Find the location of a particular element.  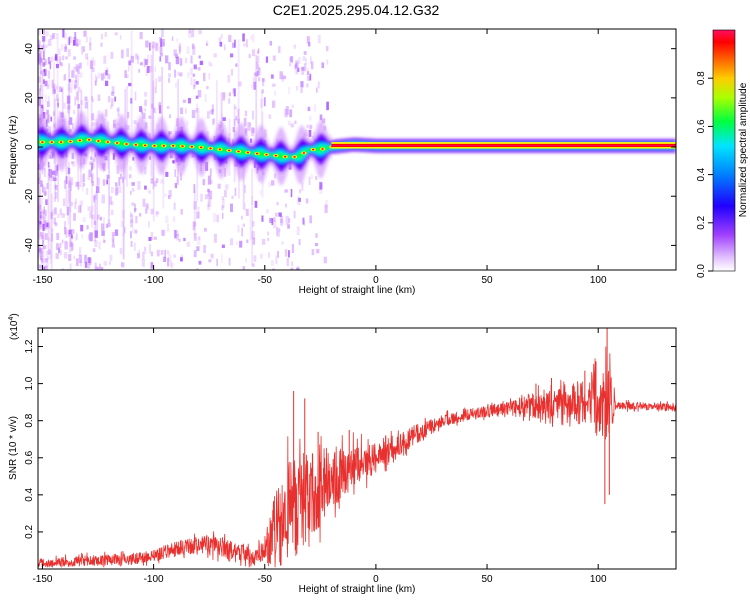

spectrogram-x-tick-label: -50 is located at coordinates (265, 280).